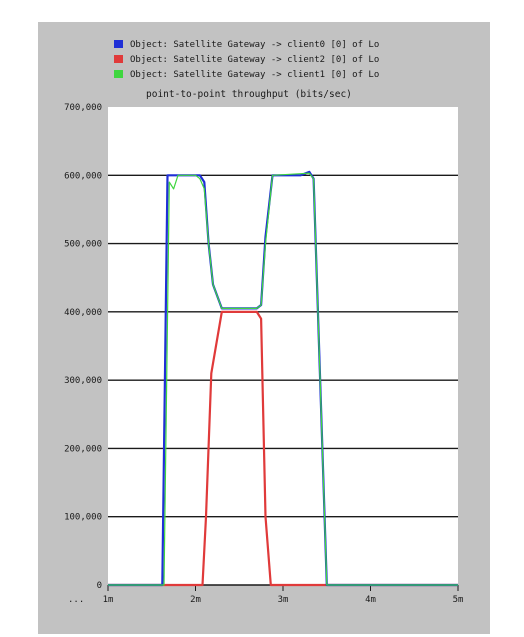 Image resolution: width=524 pixels, height=637 pixels. What do you see at coordinates (83, 245) in the screenshot?
I see `y-tick-label: 500,000` at bounding box center [83, 245].